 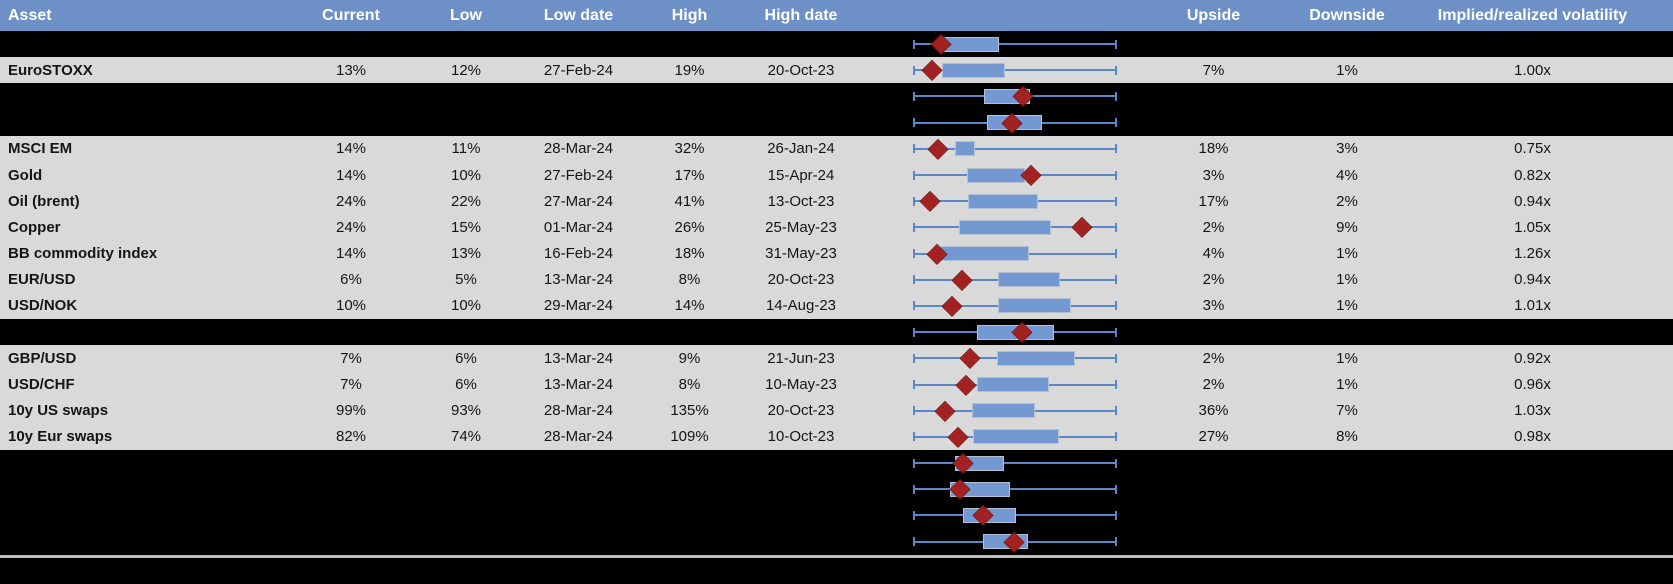 I want to click on upside-cell: 7%, so click(x=1213, y=70).